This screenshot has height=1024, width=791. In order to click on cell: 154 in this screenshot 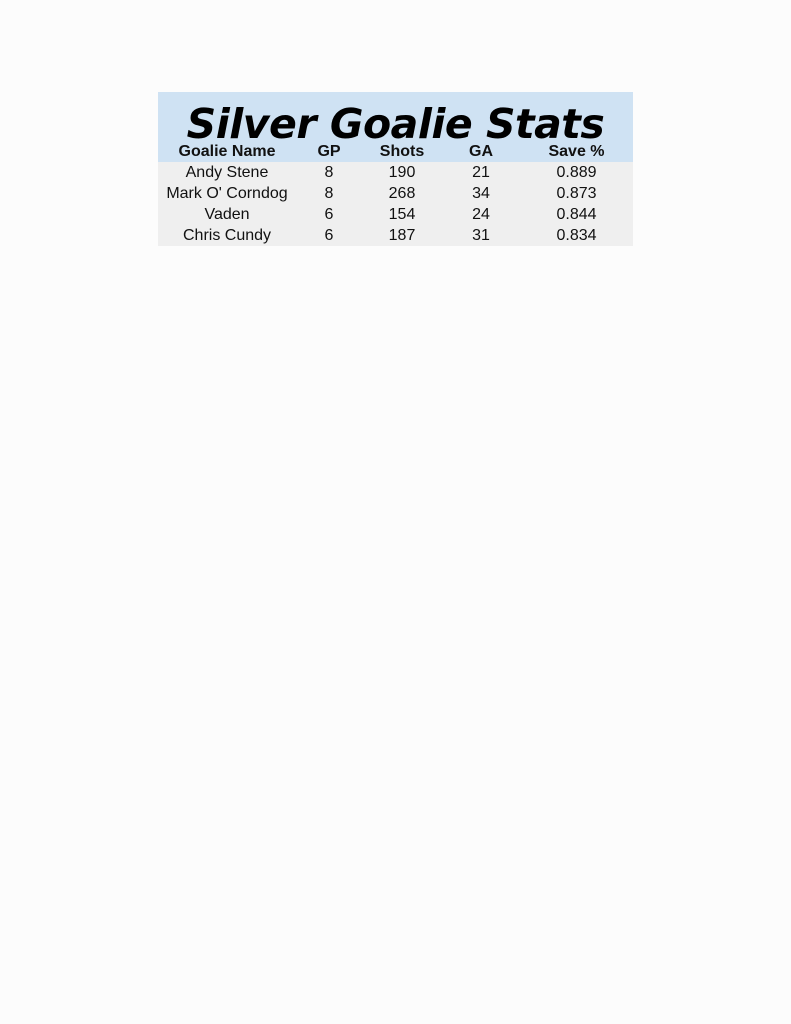, I will do `click(402, 214)`.